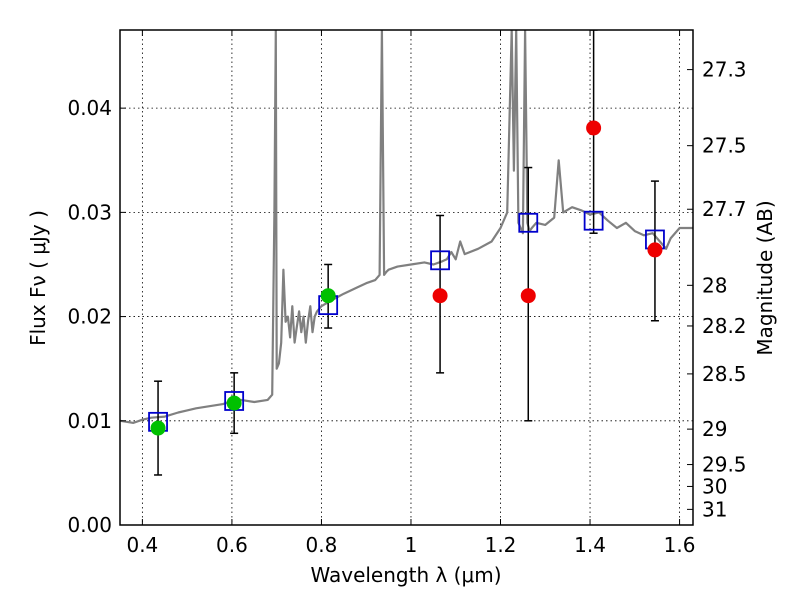 This screenshot has height=600, width=800. Describe the element at coordinates (411, 545) in the screenshot. I see `x-tick-label: 1` at that location.